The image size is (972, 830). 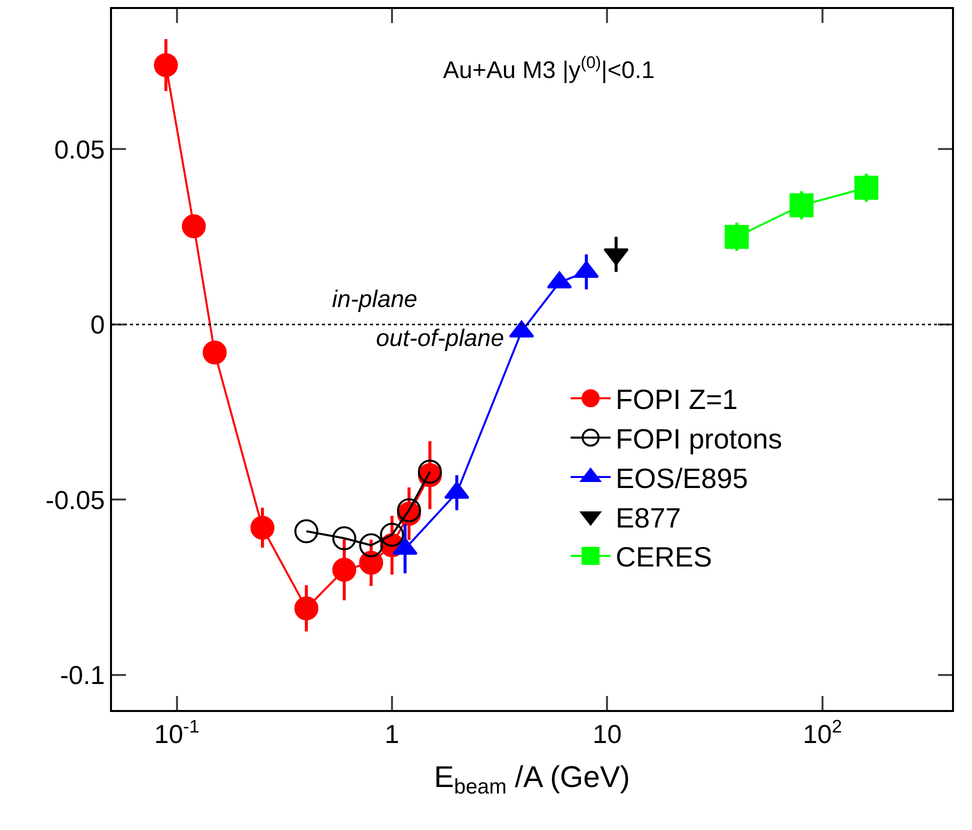 I want to click on annotation: in-plane, so click(x=375, y=299).